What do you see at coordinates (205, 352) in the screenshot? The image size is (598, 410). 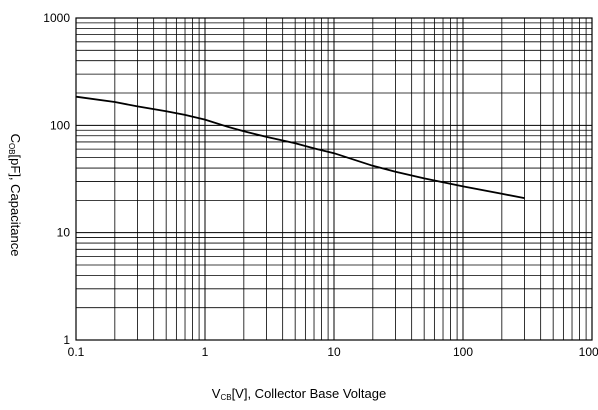 I see `x-tick-label: 1` at bounding box center [205, 352].